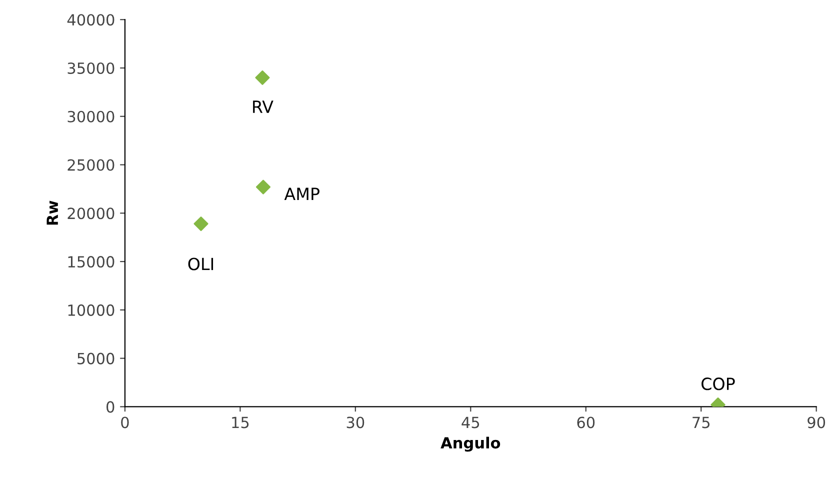  Describe the element at coordinates (263, 106) in the screenshot. I see `annotation: RV` at that location.